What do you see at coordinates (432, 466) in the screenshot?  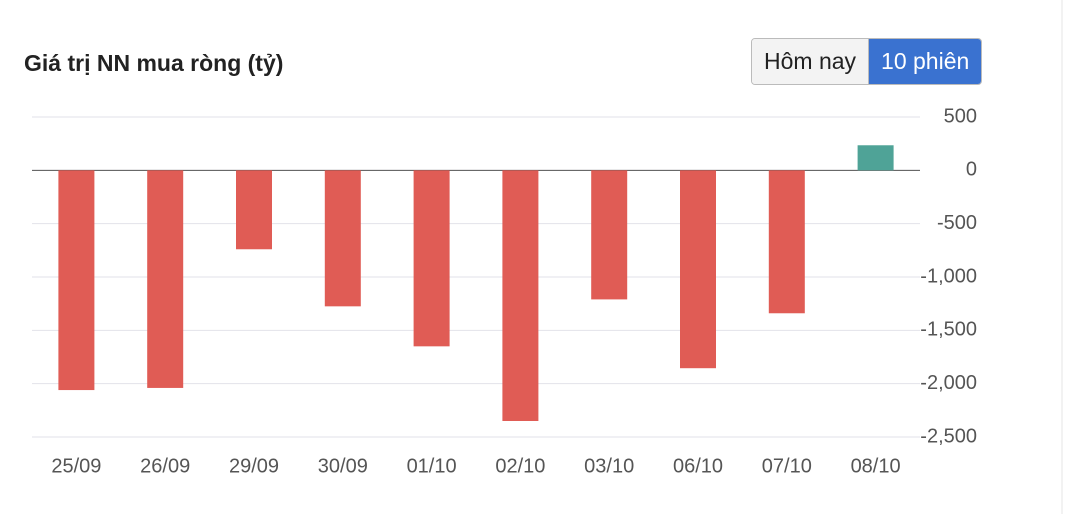 I see `x-tick-label: 01/10` at bounding box center [432, 466].